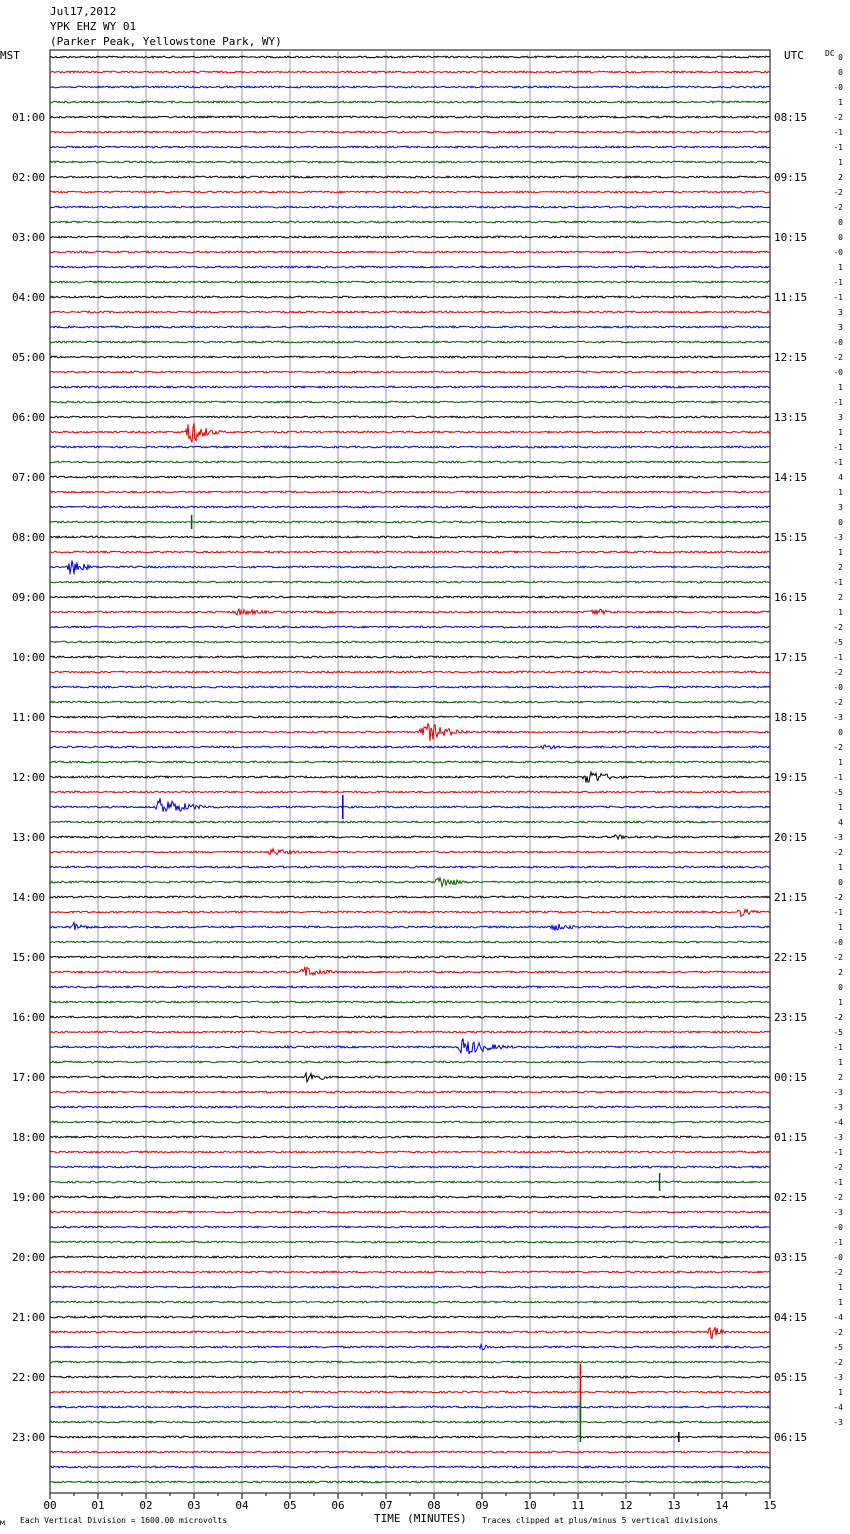 This screenshot has width=850, height=1534. I want to click on utc-hour-label: 21:15, so click(790, 897).